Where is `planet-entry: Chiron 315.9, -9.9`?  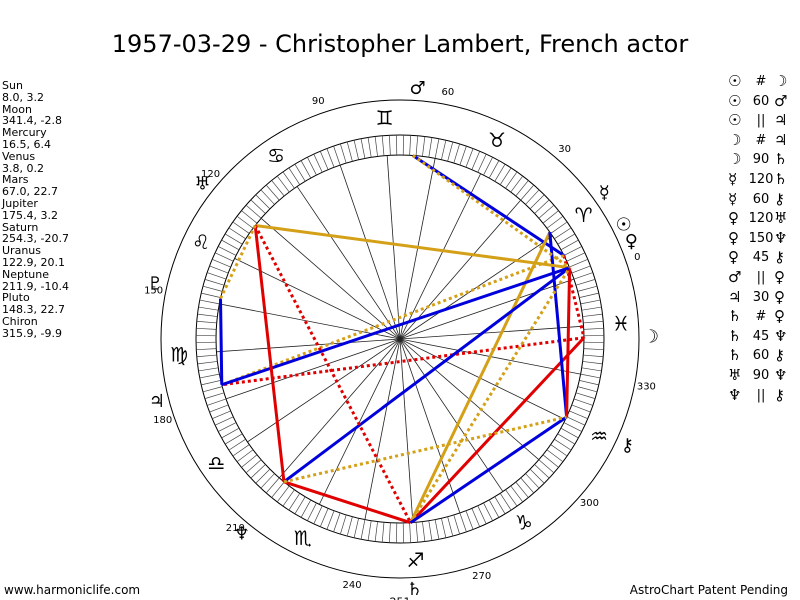 planet-entry: Chiron 315.9, -9.9 is located at coordinates (35, 328).